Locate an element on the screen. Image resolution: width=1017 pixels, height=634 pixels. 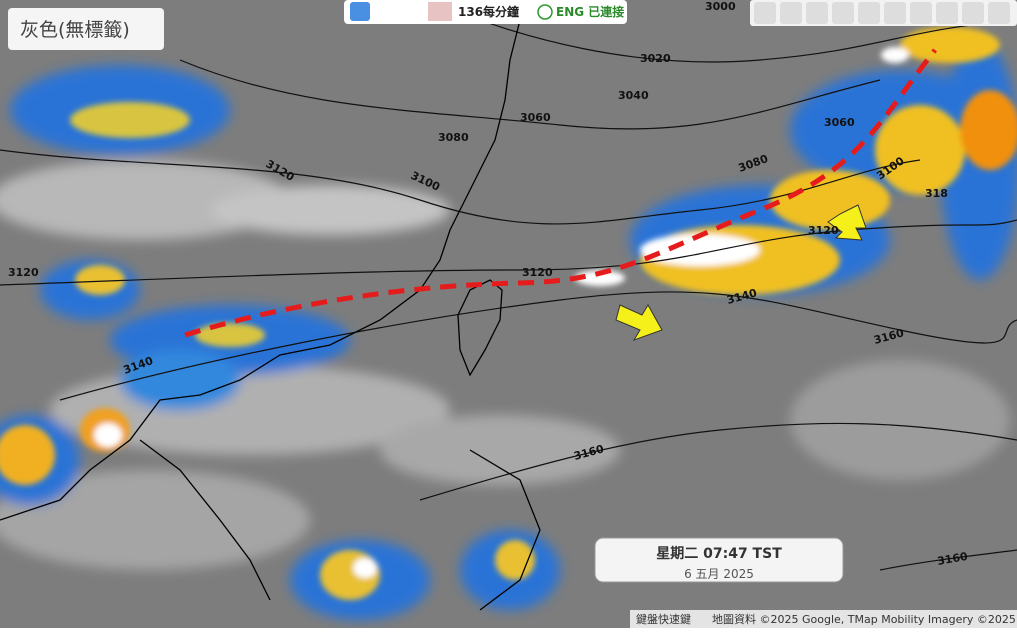
rate-text: 136每分鐘 is located at coordinates (488, 11).